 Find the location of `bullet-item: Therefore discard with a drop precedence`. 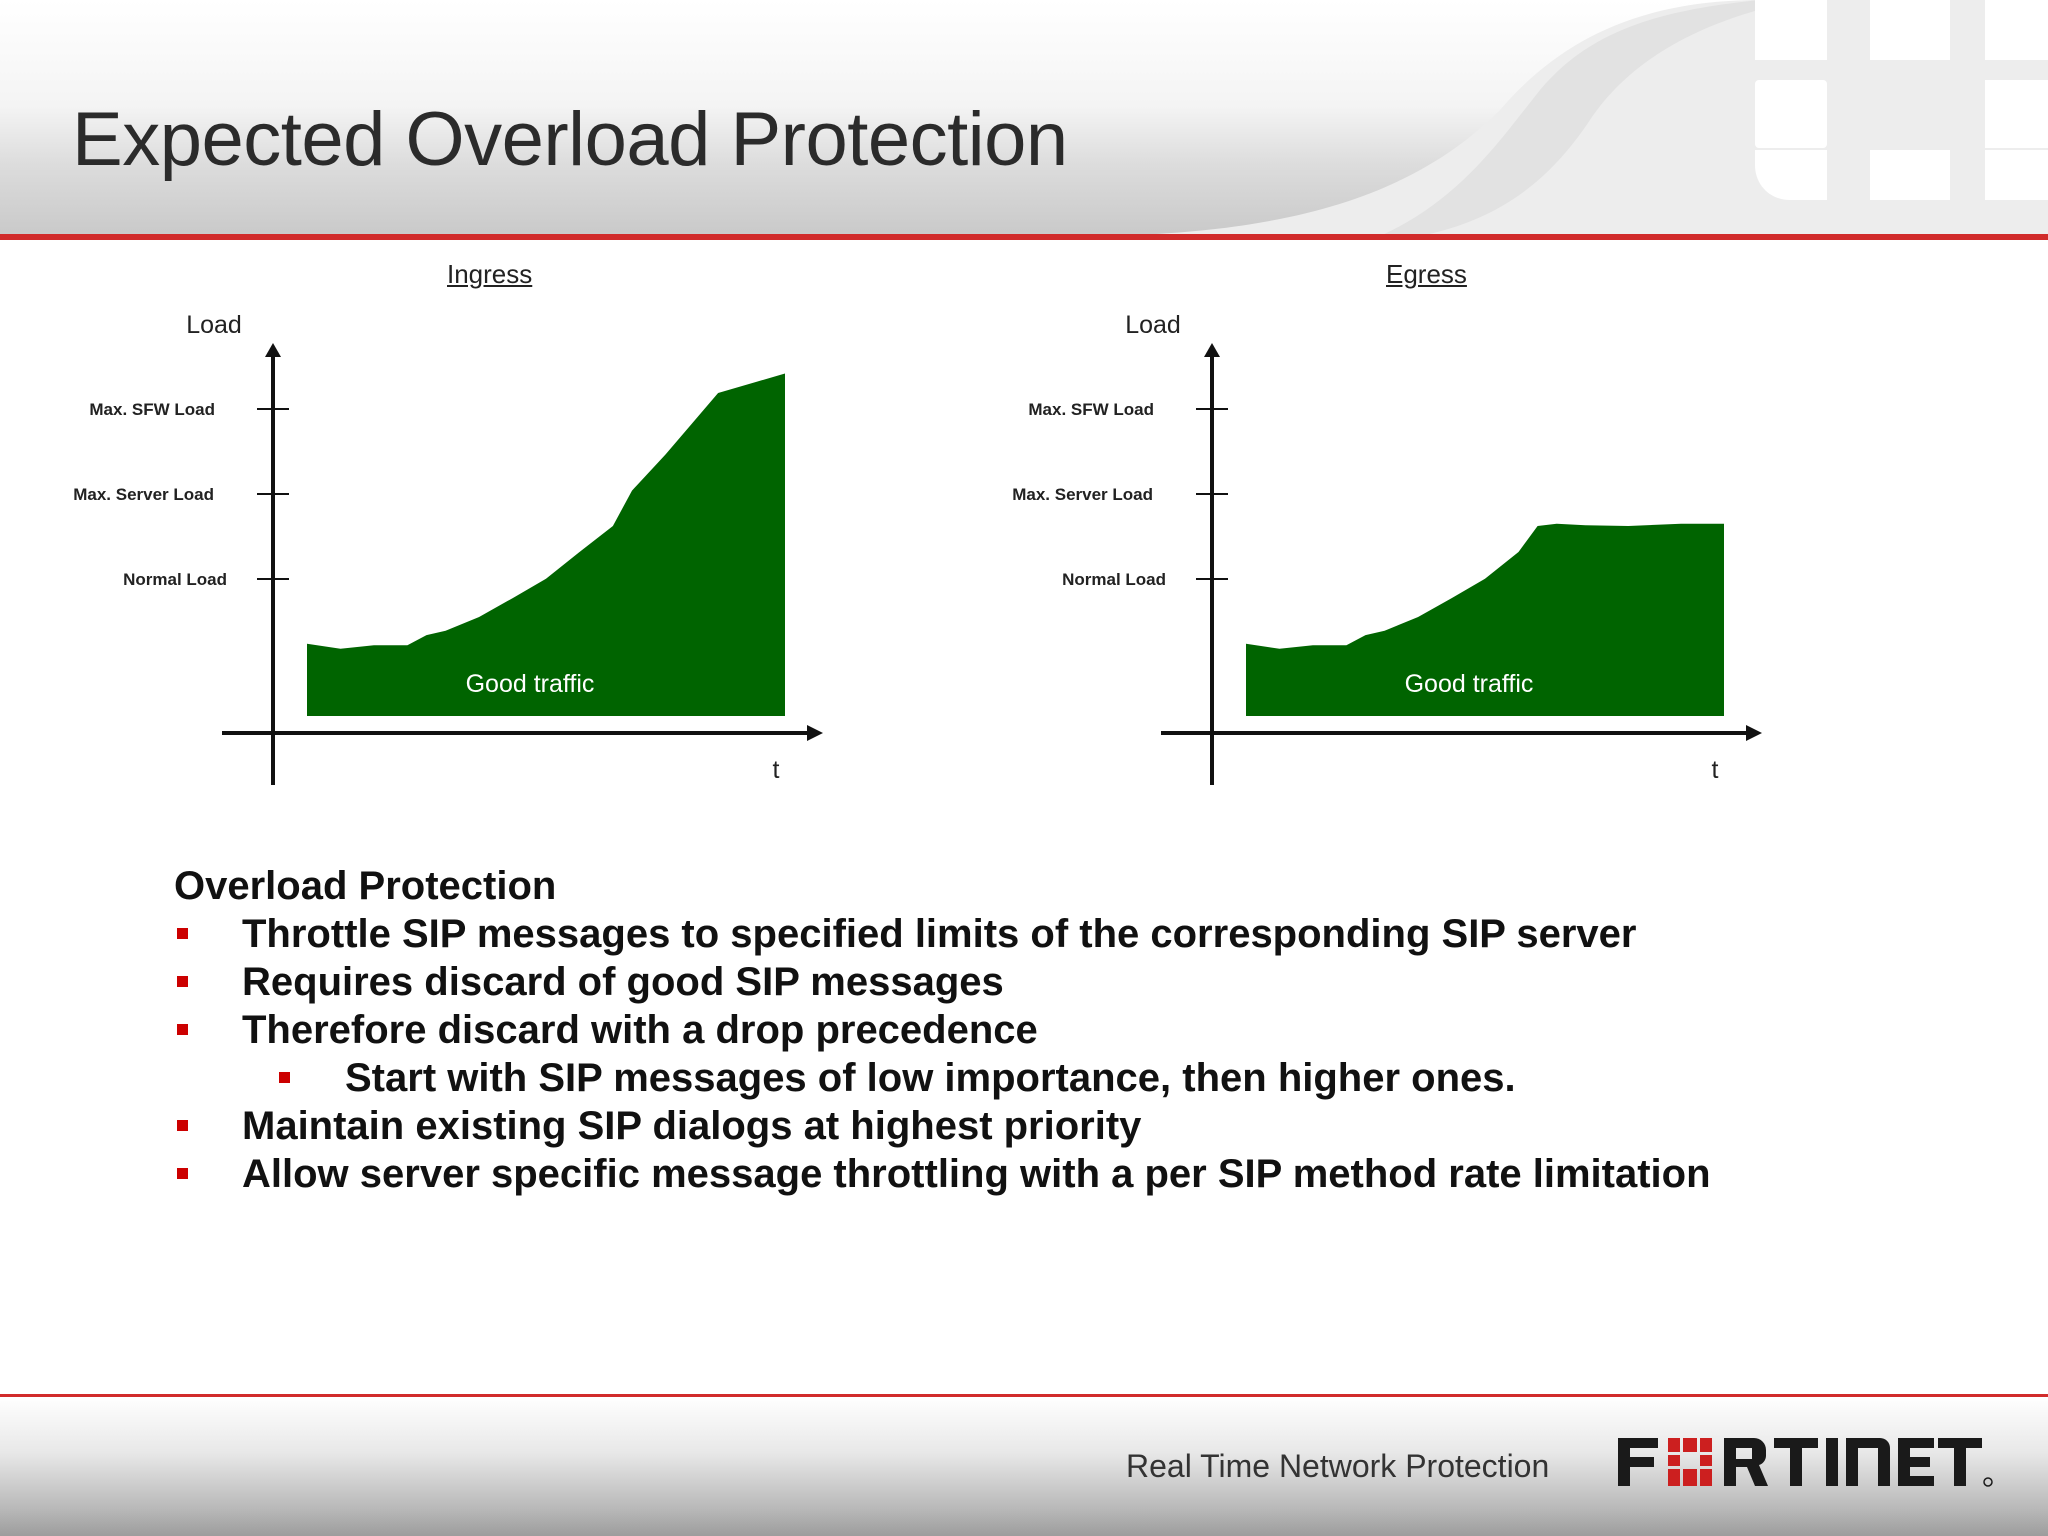

bullet-item: Therefore discard with a drop precedence is located at coordinates (1084, 1030).